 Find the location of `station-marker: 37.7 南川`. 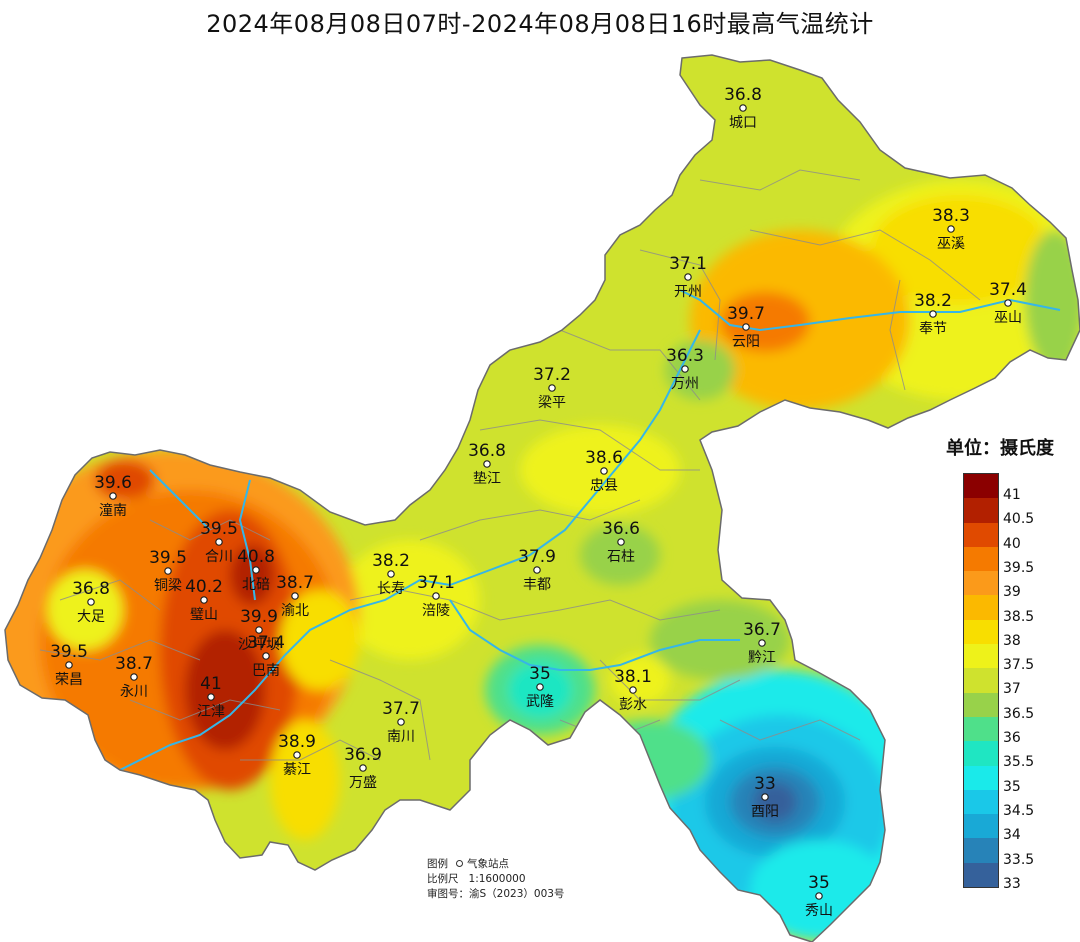

station-marker: 37.7 南川 is located at coordinates (401, 722).